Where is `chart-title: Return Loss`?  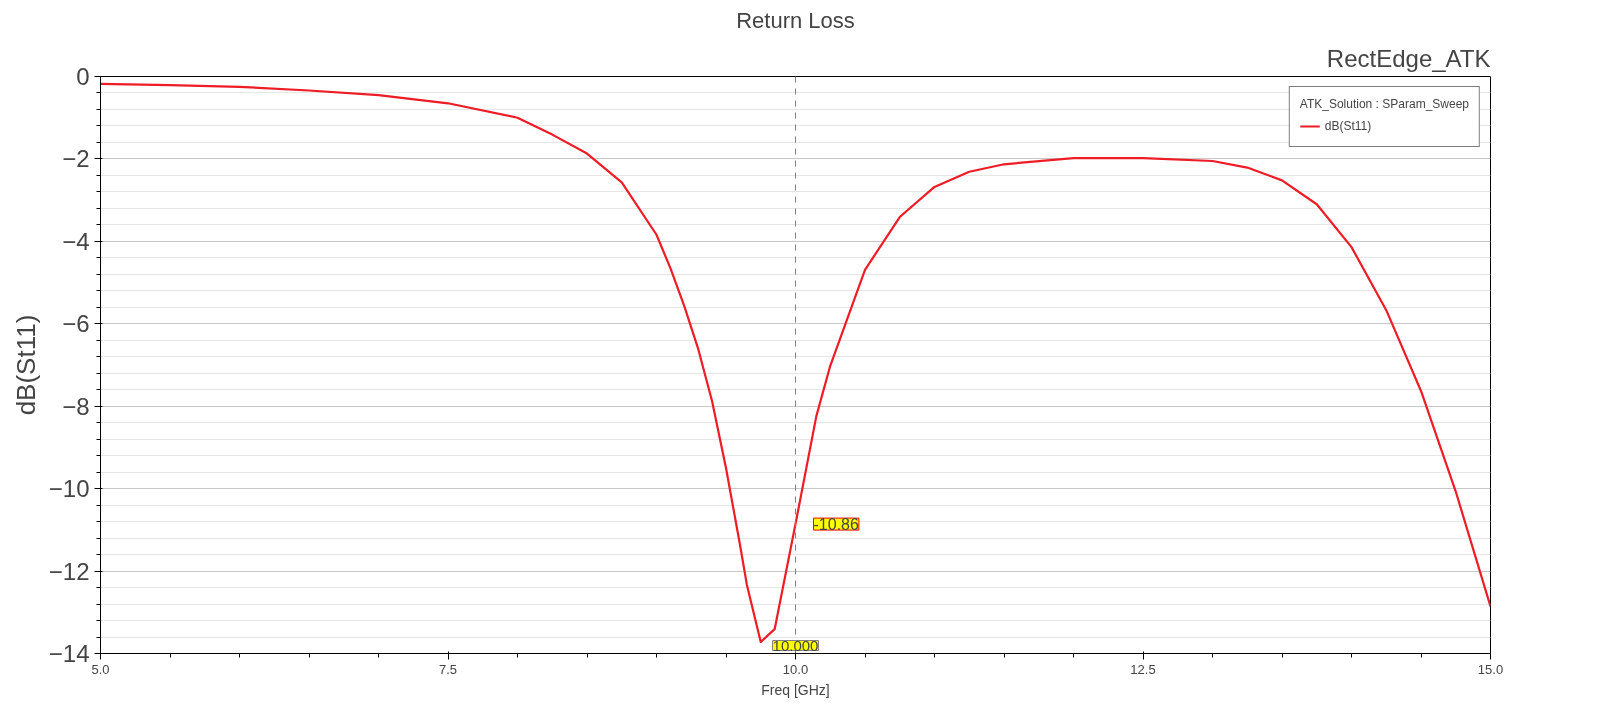 chart-title: Return Loss is located at coordinates (795, 20).